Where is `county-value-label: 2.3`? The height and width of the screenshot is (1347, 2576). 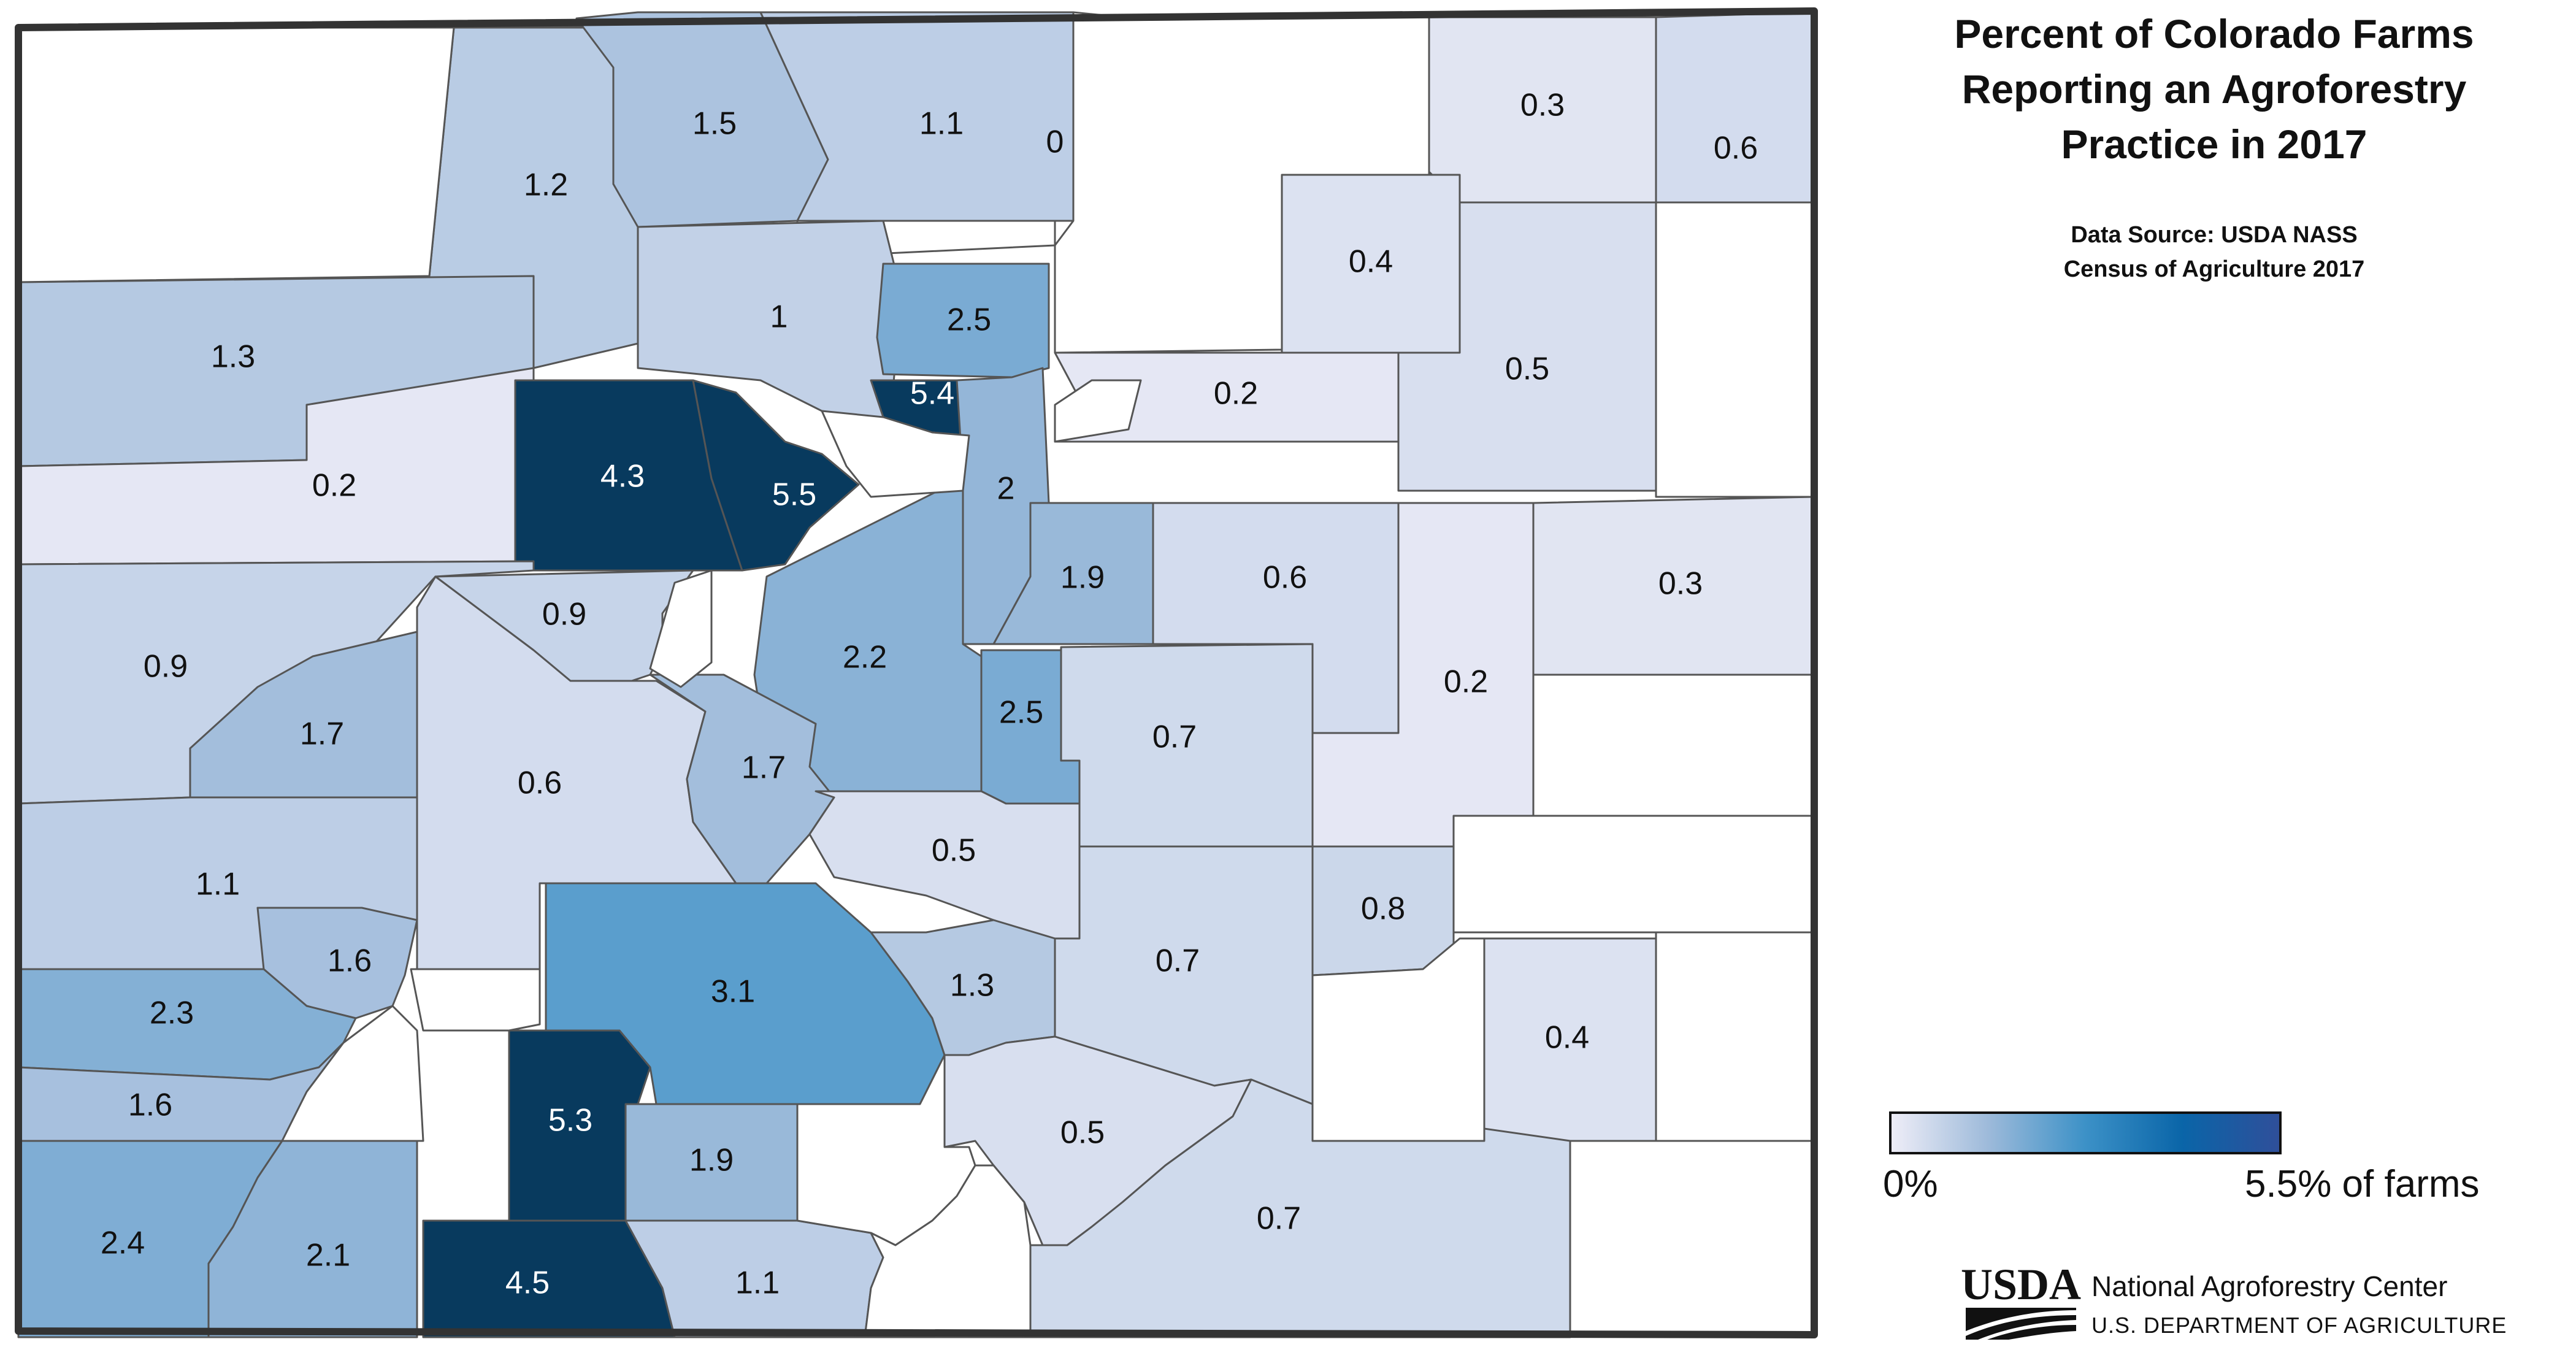 county-value-label: 2.3 is located at coordinates (172, 1013).